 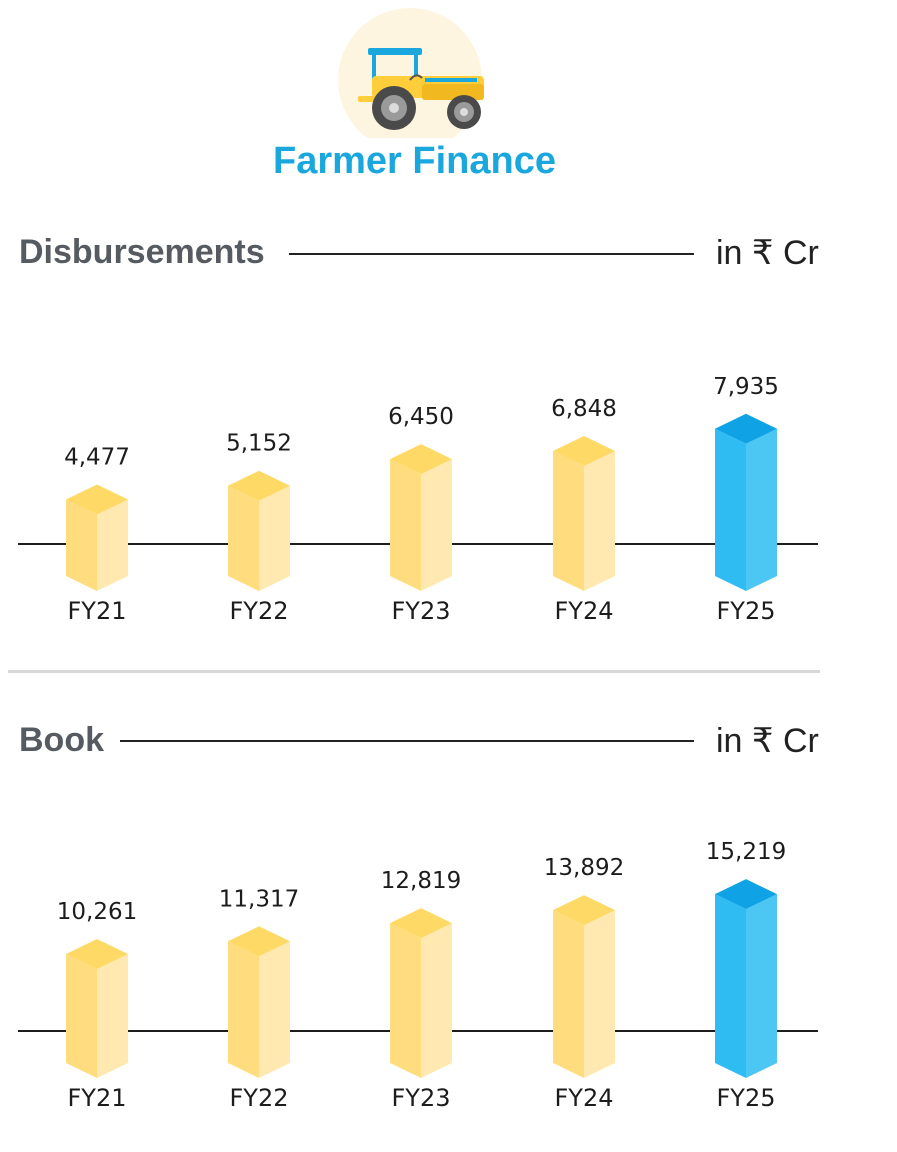 I want to click on disbursements-category-label: FY25, so click(x=745, y=611).